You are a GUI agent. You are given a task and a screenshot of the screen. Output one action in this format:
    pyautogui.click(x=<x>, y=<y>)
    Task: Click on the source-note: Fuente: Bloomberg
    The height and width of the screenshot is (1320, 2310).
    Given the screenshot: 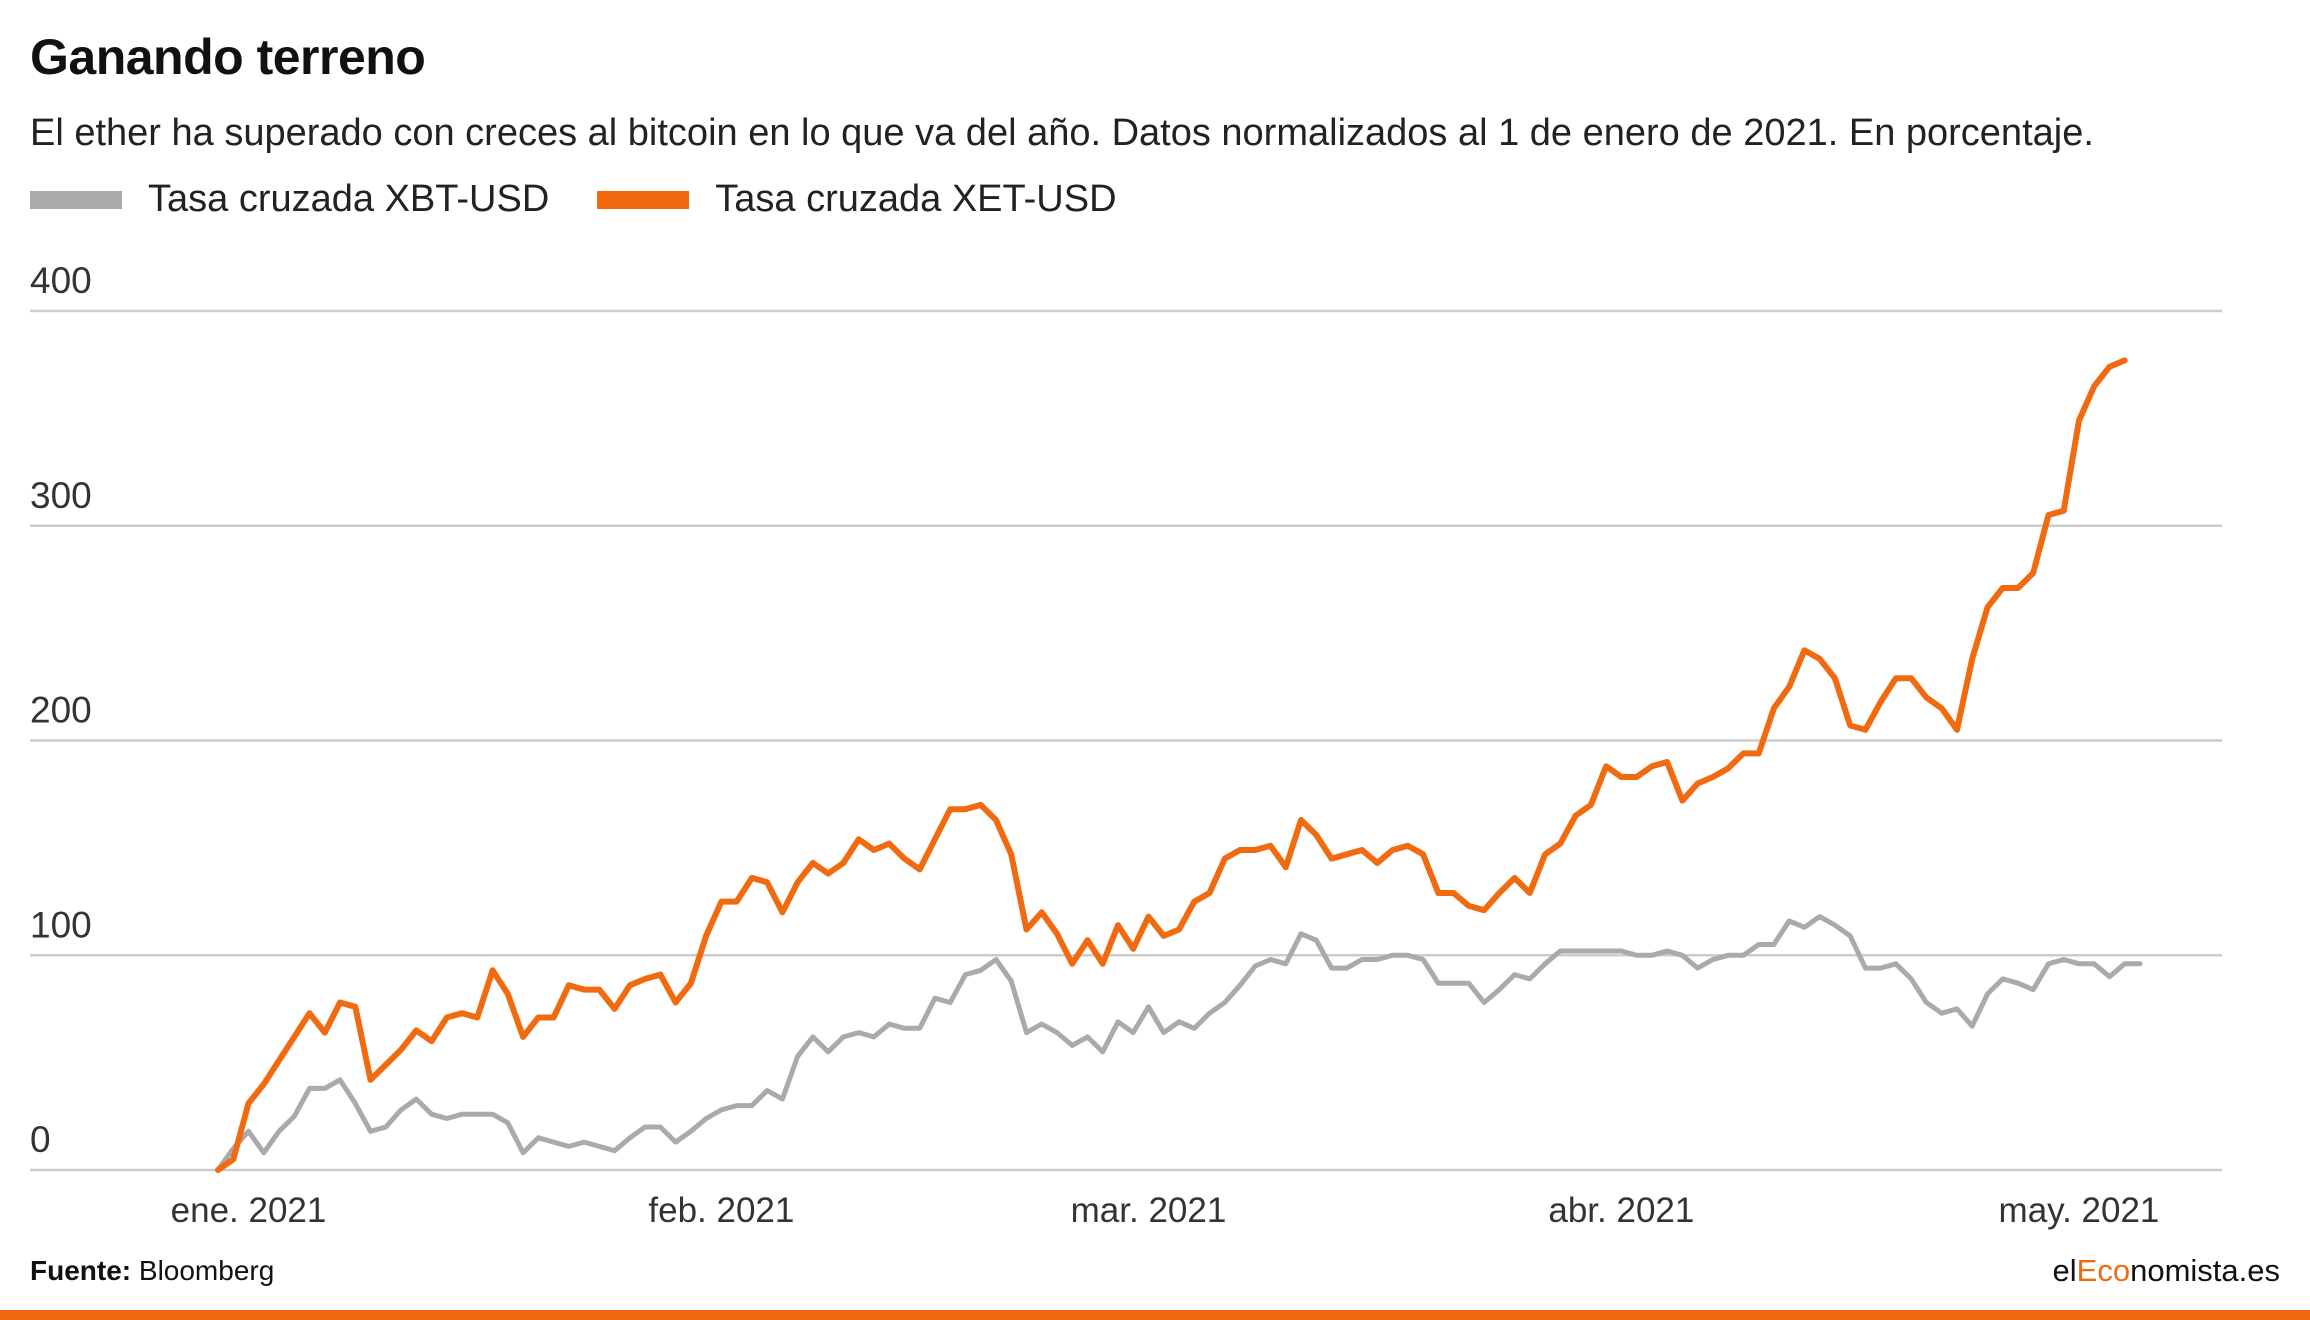 What is the action you would take?
    pyautogui.click(x=152, y=1271)
    